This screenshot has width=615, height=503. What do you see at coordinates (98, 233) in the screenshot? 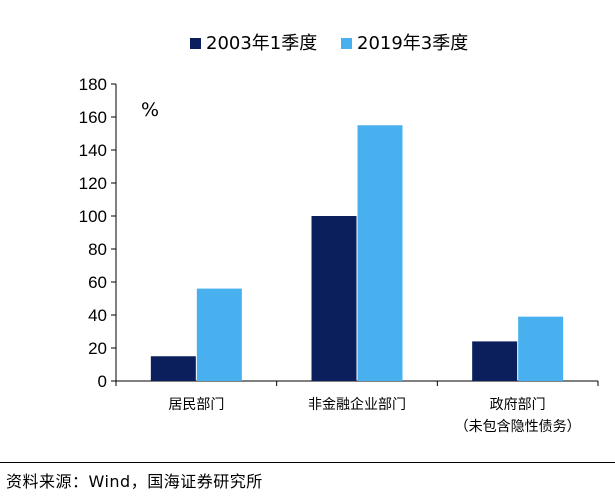
I see `y-axis: 0 20 40 60 80 100 120 140 160 180` at bounding box center [98, 233].